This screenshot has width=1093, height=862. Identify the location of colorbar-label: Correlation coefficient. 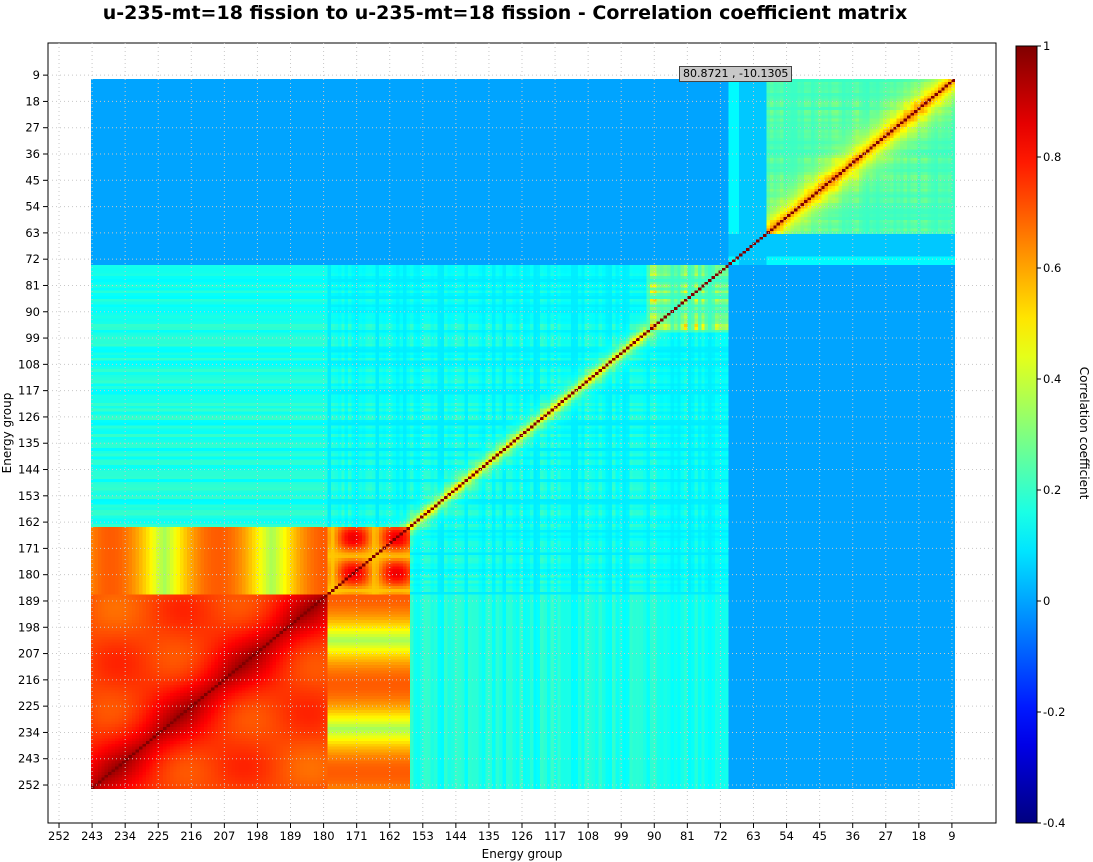
(1084, 433).